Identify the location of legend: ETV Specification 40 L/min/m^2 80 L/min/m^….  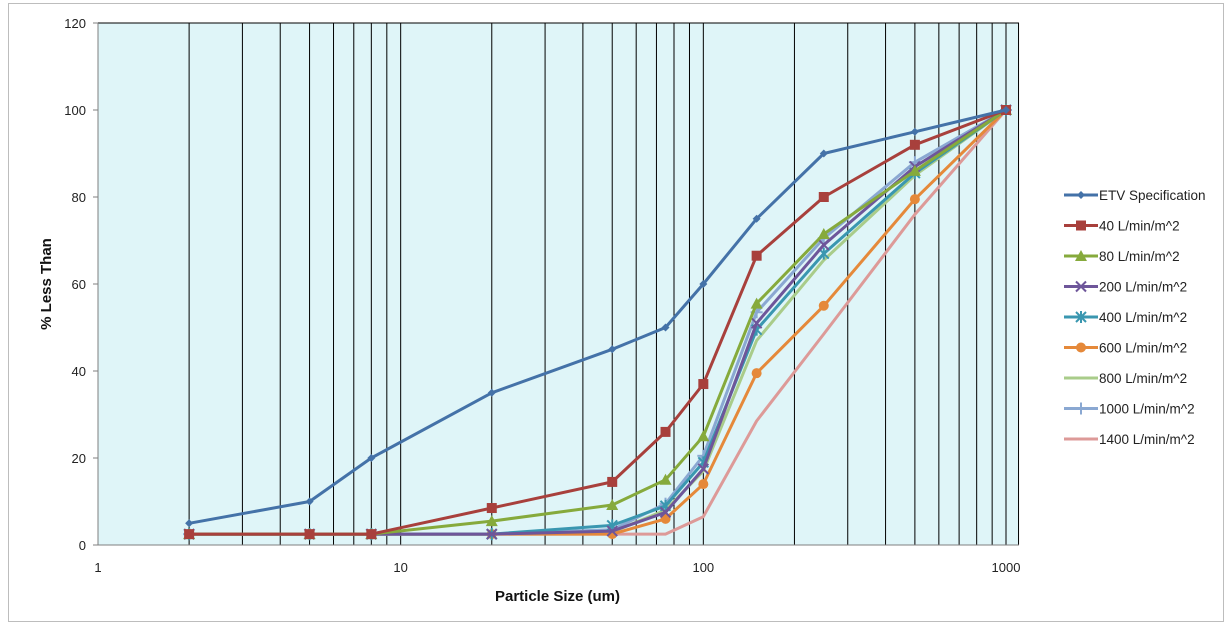
(1135, 317).